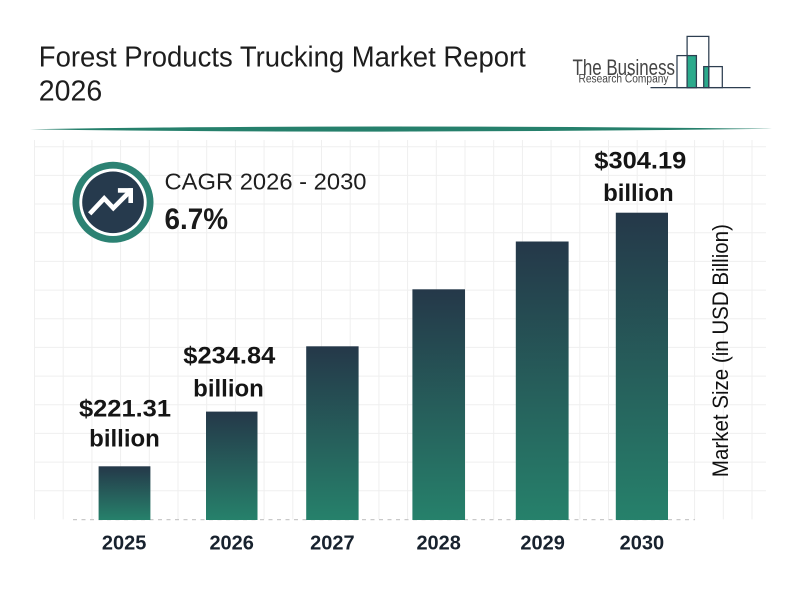  Describe the element at coordinates (542, 543) in the screenshot. I see `svg-text: 2029` at that location.